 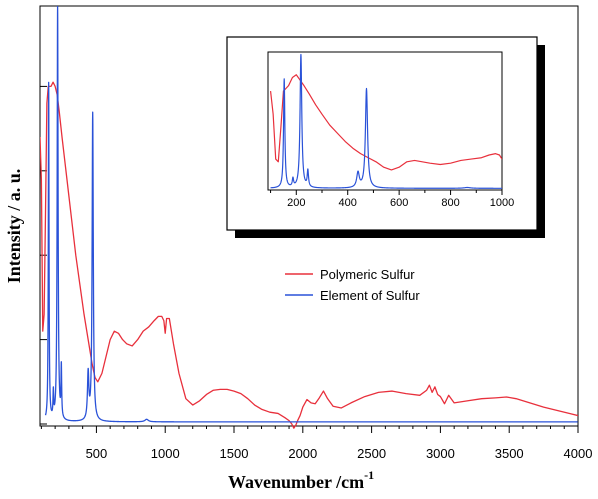 I want to click on x-axis-label-text: Wavenumber /cm, so click(x=296, y=482).